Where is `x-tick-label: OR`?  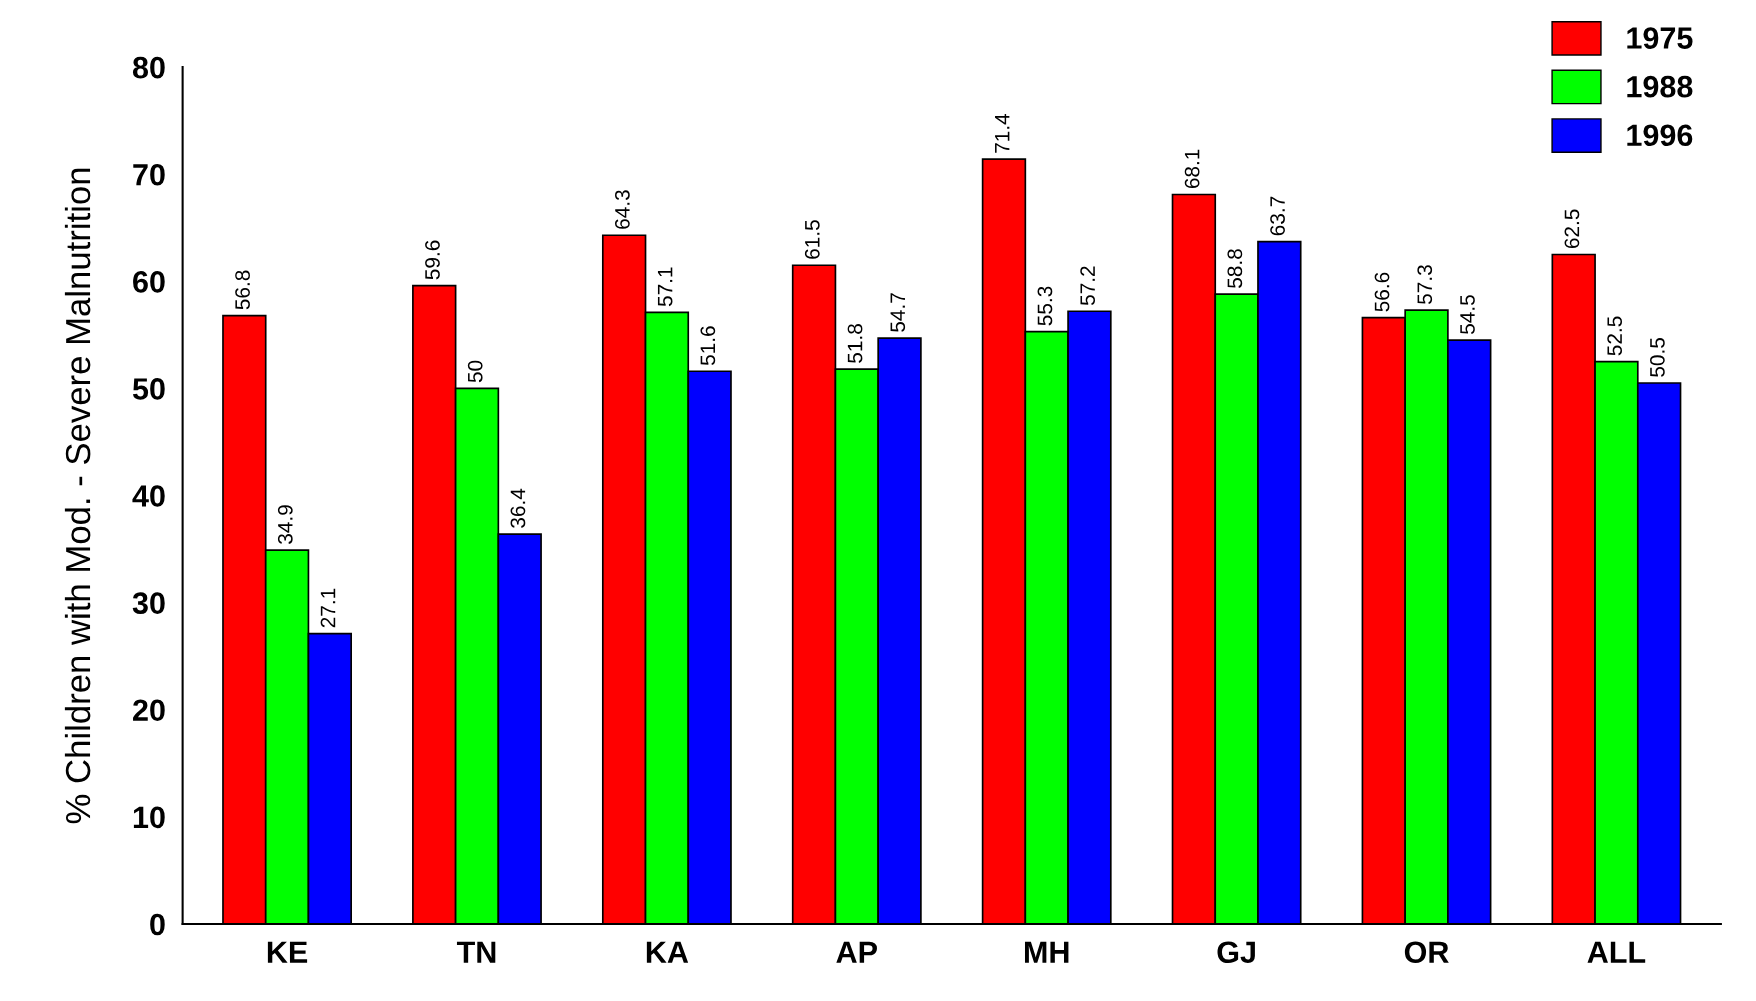 x-tick-label: OR is located at coordinates (1426, 952).